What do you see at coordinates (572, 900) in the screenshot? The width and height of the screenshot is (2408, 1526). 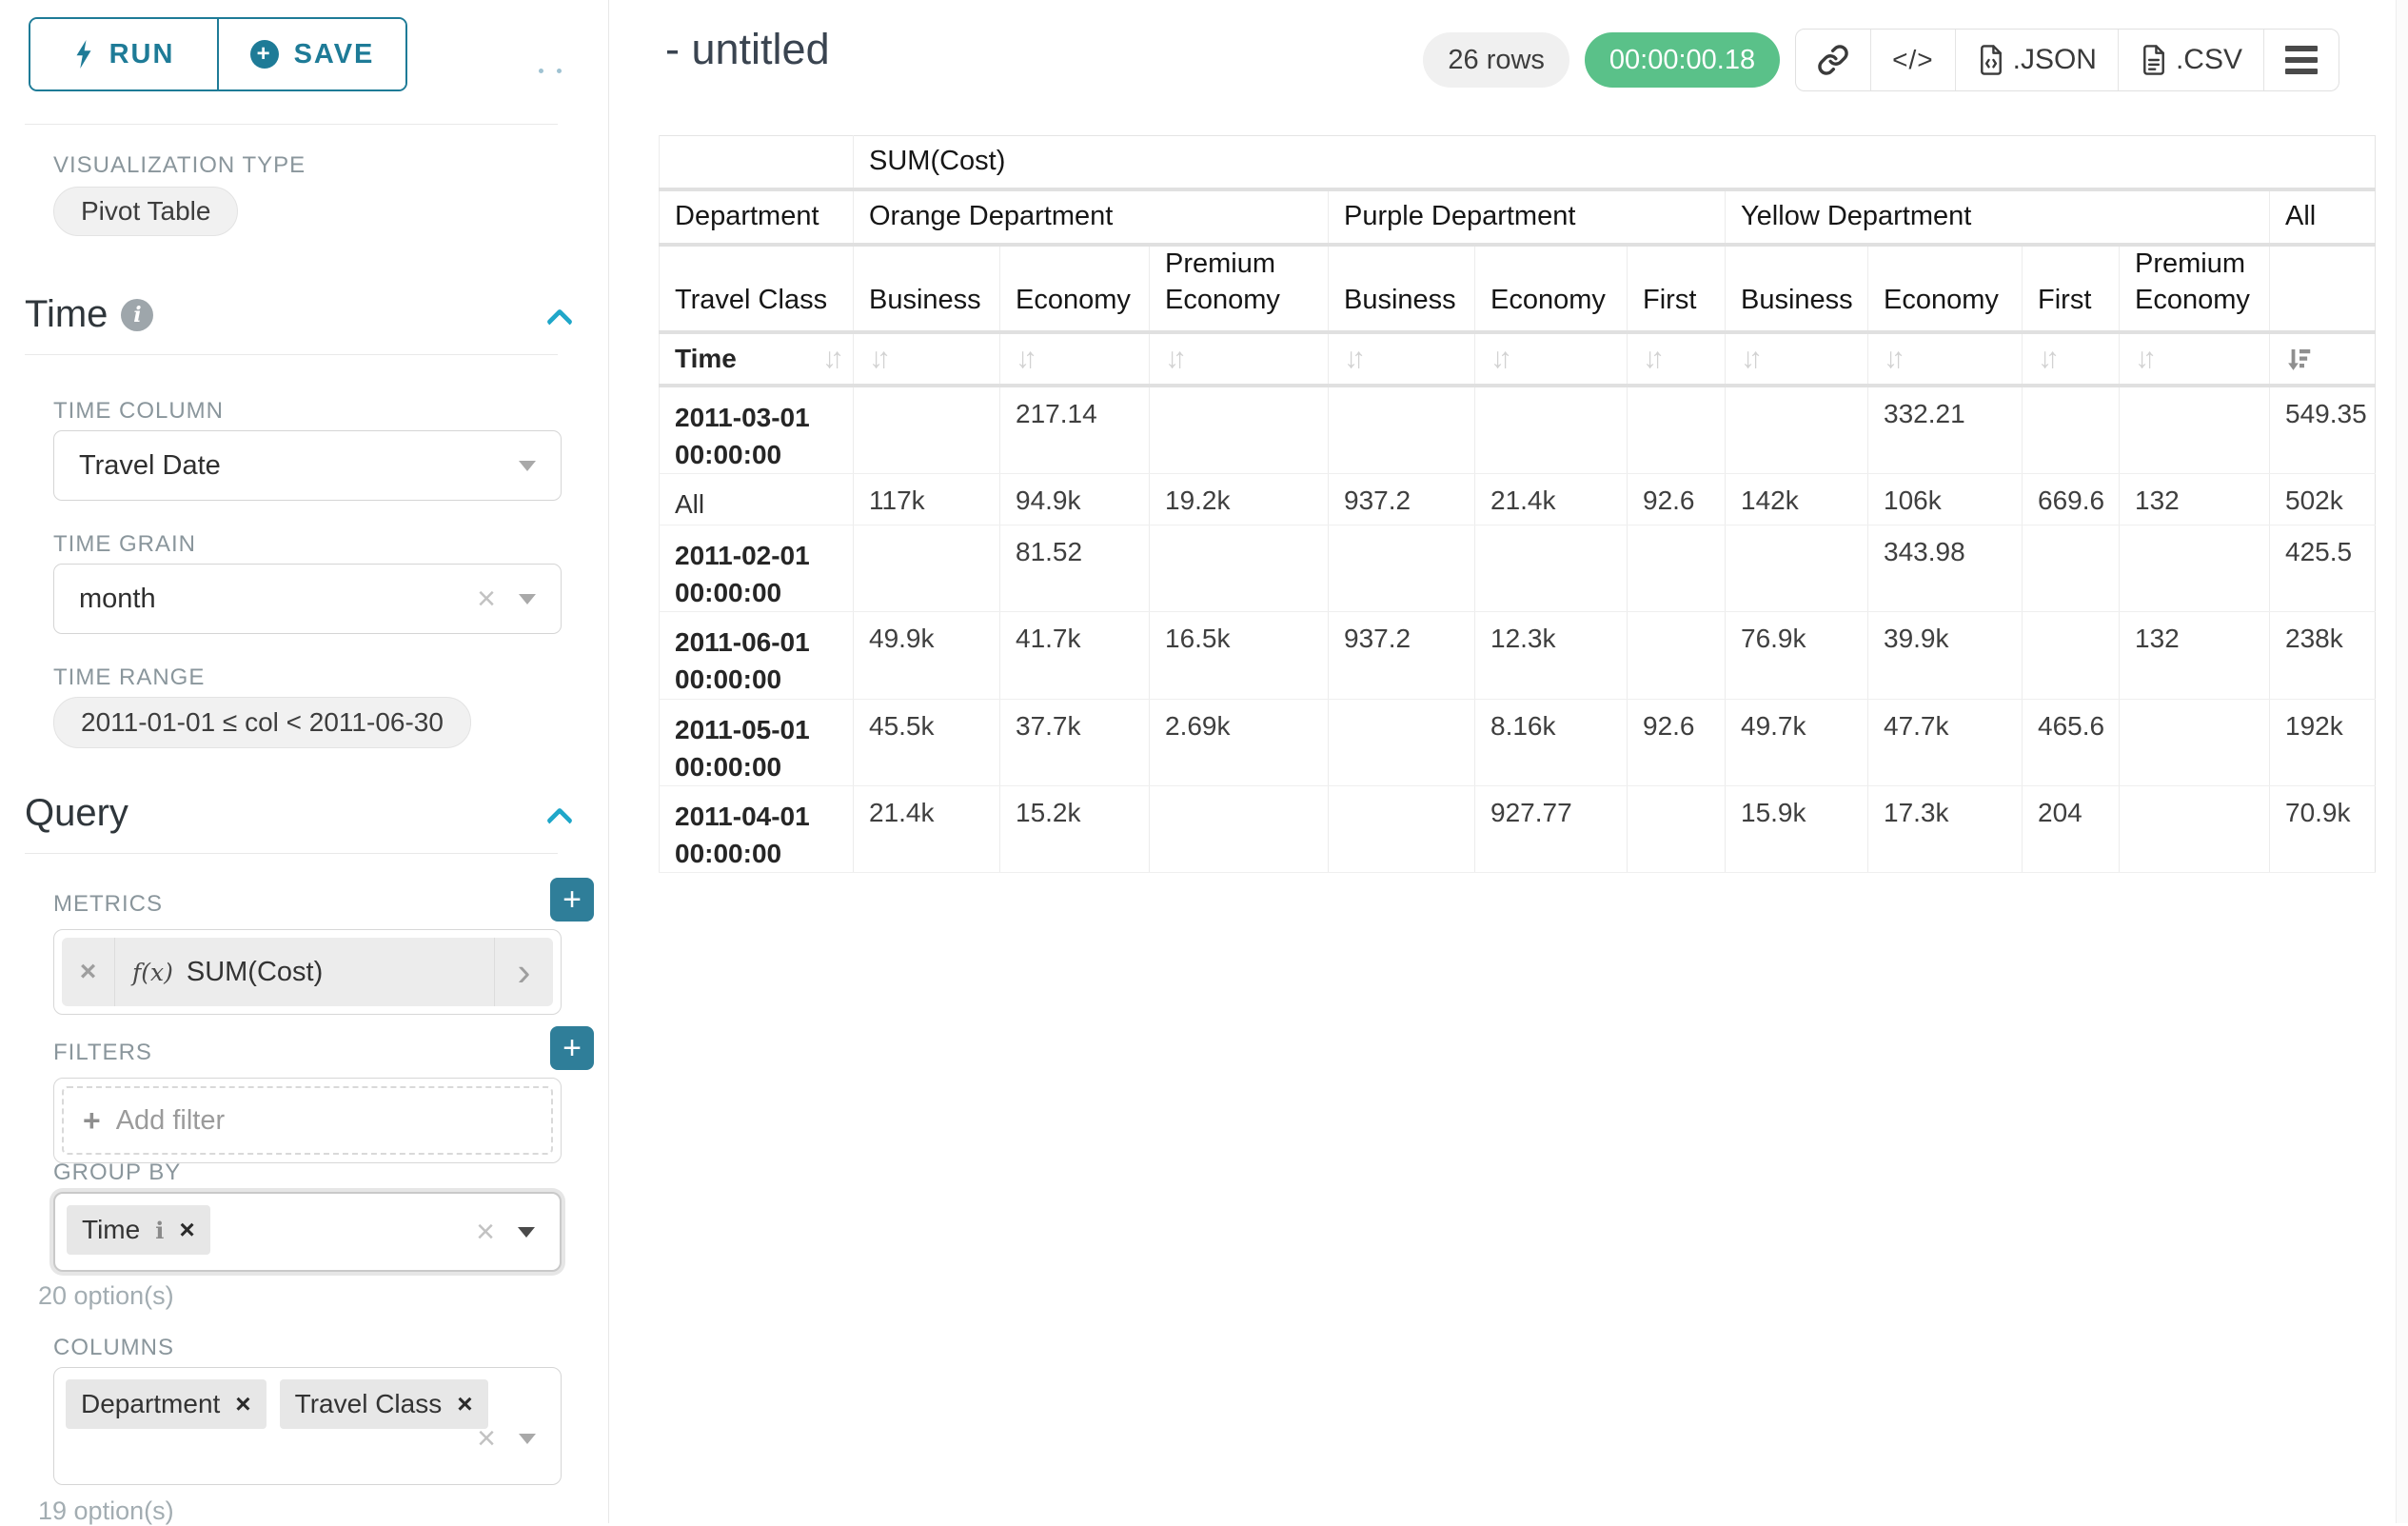 I see `add-metric-button: +` at bounding box center [572, 900].